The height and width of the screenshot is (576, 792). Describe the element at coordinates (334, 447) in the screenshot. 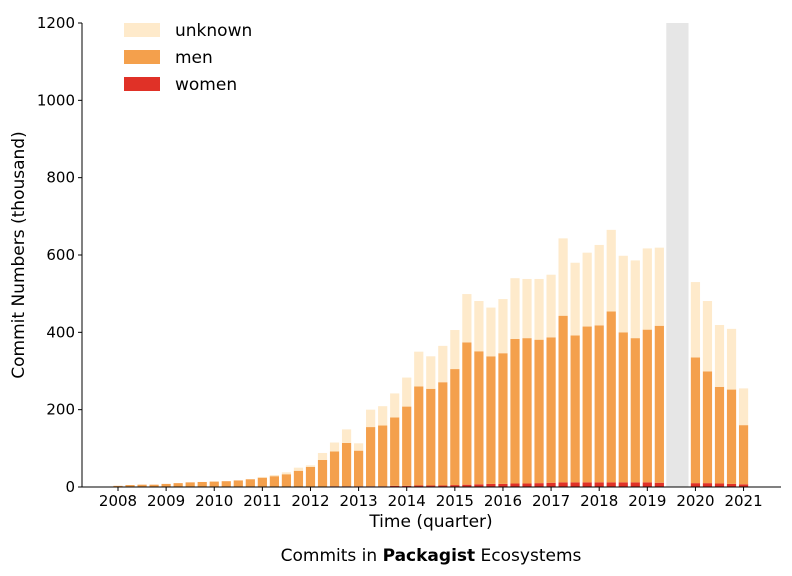

I see `bar-unknown-2012-Q3` at that location.